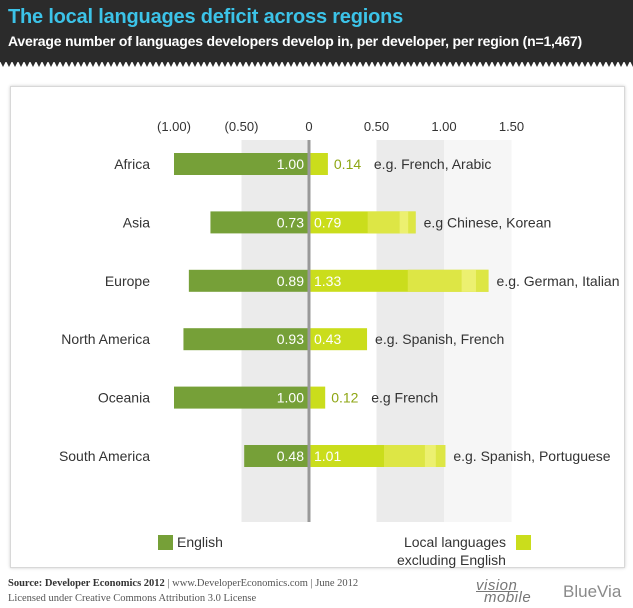  I want to click on legend-local-label-line2: excluding English, so click(451, 560).